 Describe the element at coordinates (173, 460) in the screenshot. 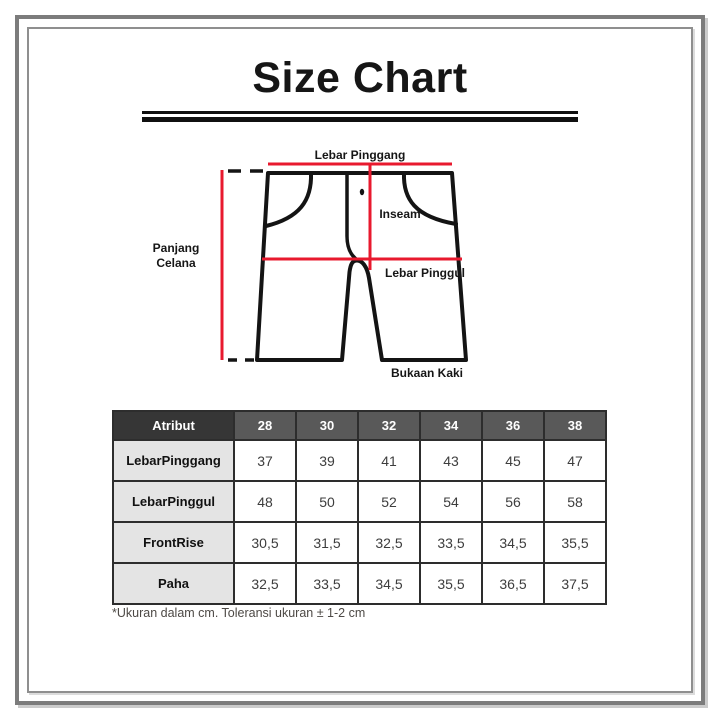

I see `row-label: LebarPinggang` at that location.